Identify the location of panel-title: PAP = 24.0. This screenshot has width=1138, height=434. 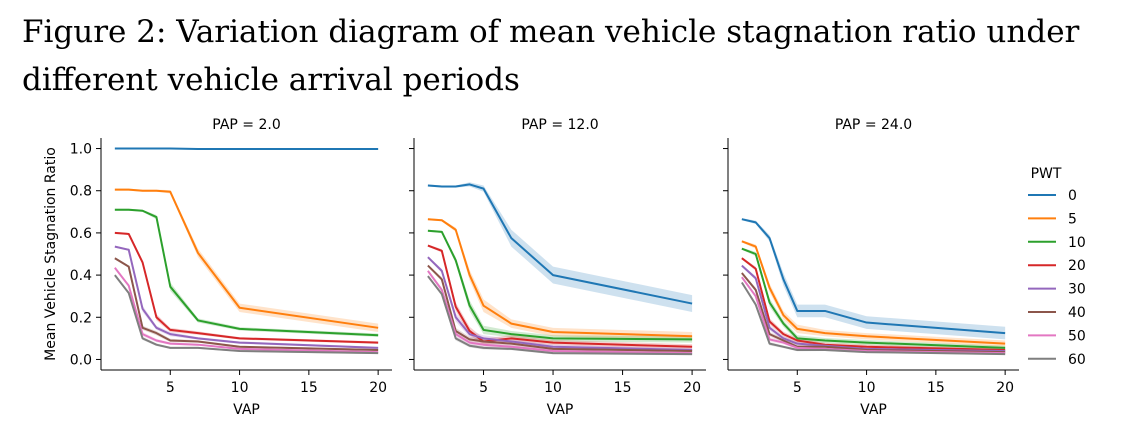
(873, 125).